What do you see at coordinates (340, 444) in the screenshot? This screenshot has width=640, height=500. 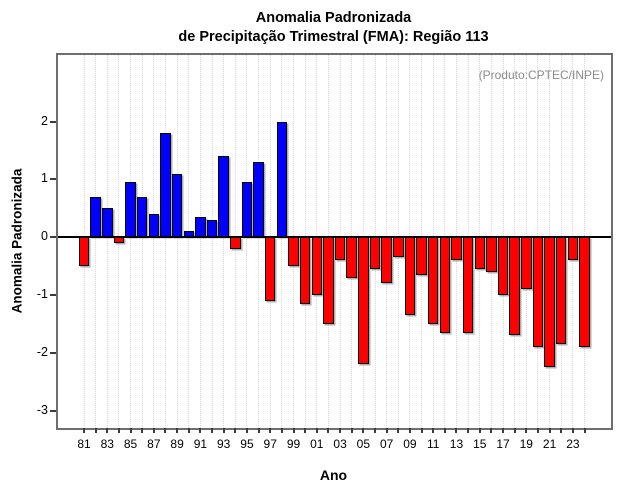 I see `x-tick-label-2003: 03` at bounding box center [340, 444].